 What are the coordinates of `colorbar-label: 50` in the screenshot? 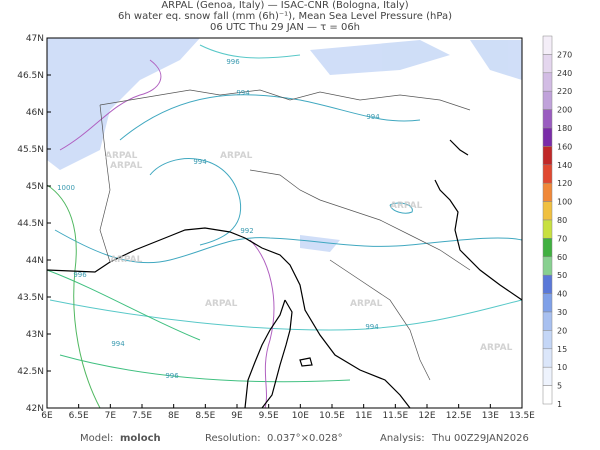 It's located at (562, 275).